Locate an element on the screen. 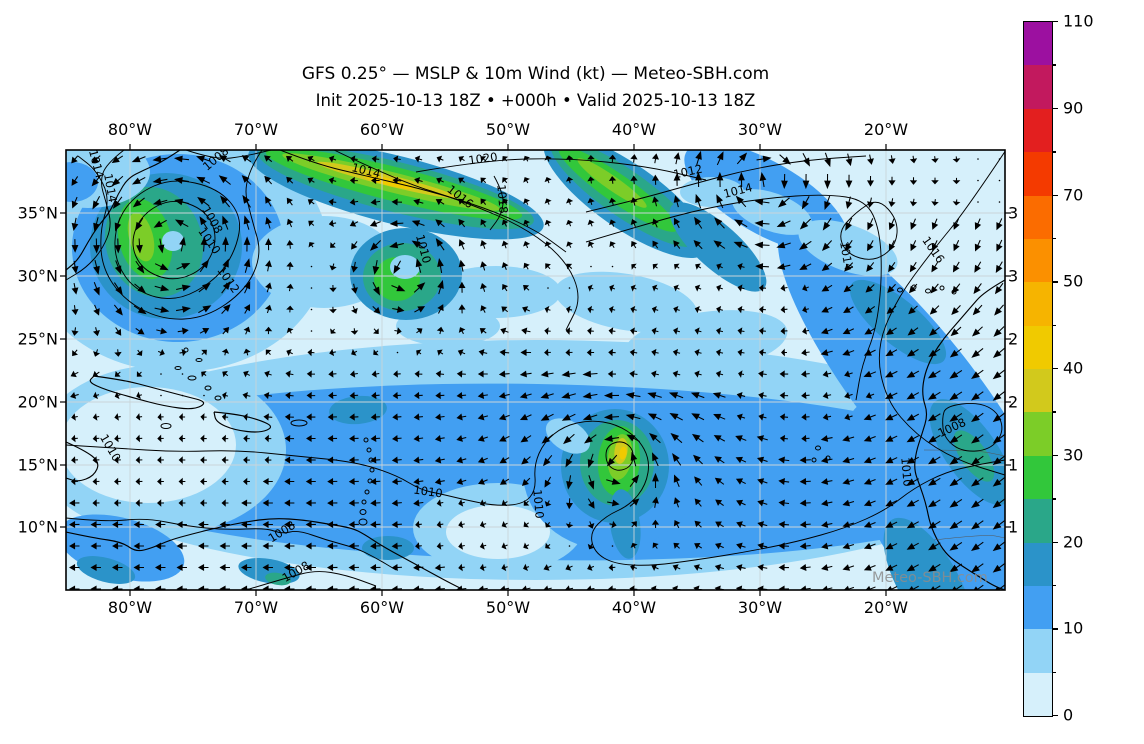  y-tick-label-clipped: 1 is located at coordinates (1013, 527).